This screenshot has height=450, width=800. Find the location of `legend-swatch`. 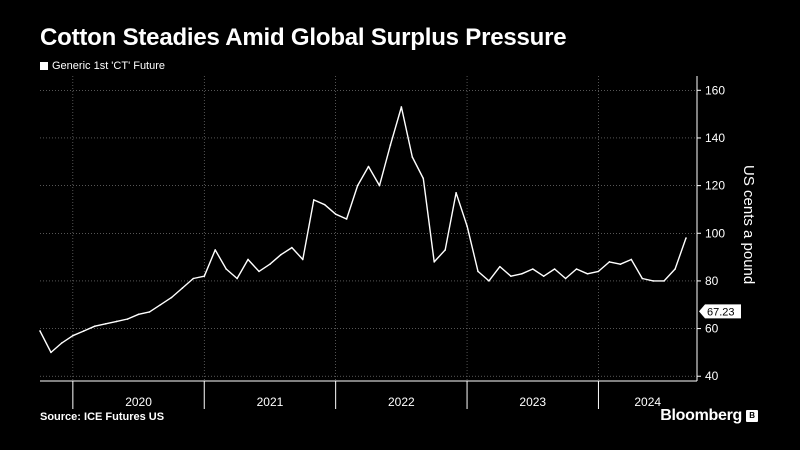

legend-swatch is located at coordinates (44, 66).